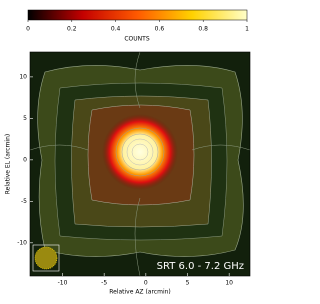 The image size is (320, 304). What do you see at coordinates (23, 76) in the screenshot?
I see `y-tick-label: 10` at bounding box center [23, 76].